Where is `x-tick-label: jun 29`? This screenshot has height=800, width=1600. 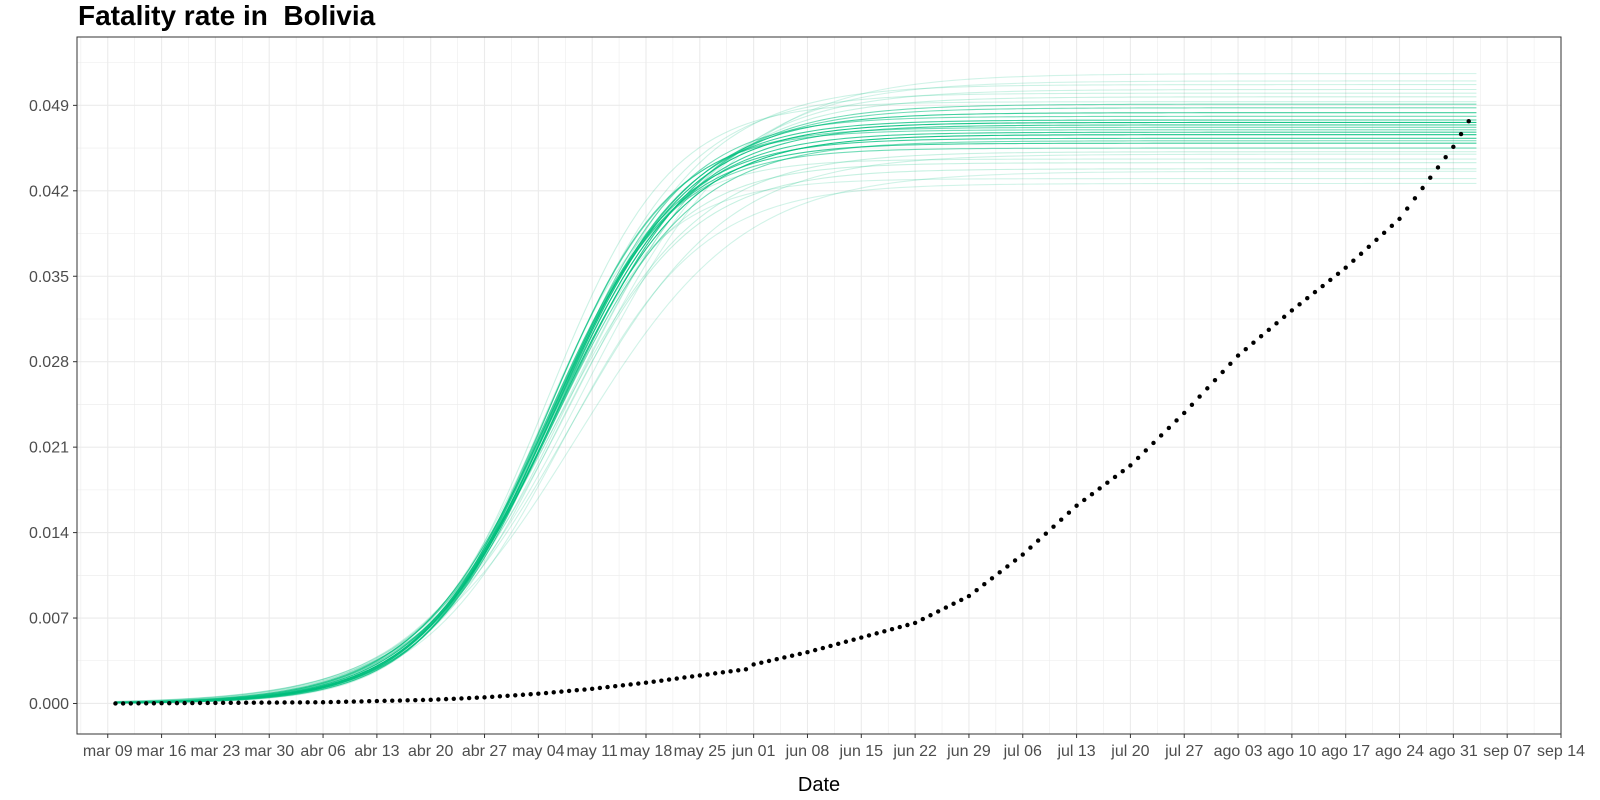 x-tick-label: jun 29 is located at coordinates (968, 751).